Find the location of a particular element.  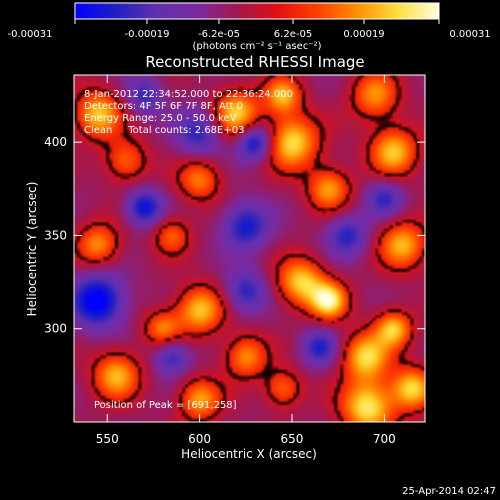

x-tick-label: 550 is located at coordinates (107, 439).